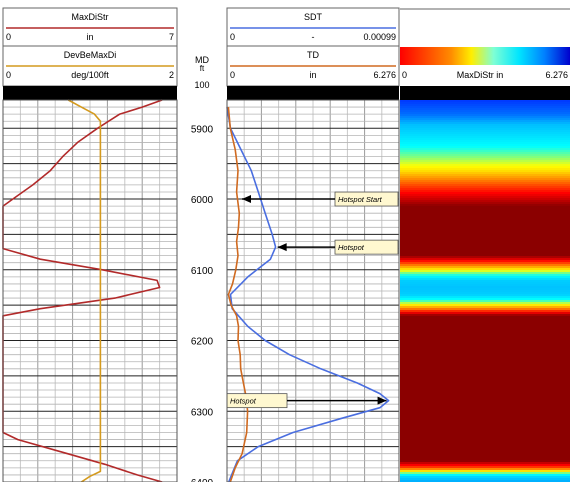 This screenshot has width=570, height=482. Describe the element at coordinates (8, 37) in the screenshot. I see `maxdistr-min: 0` at that location.